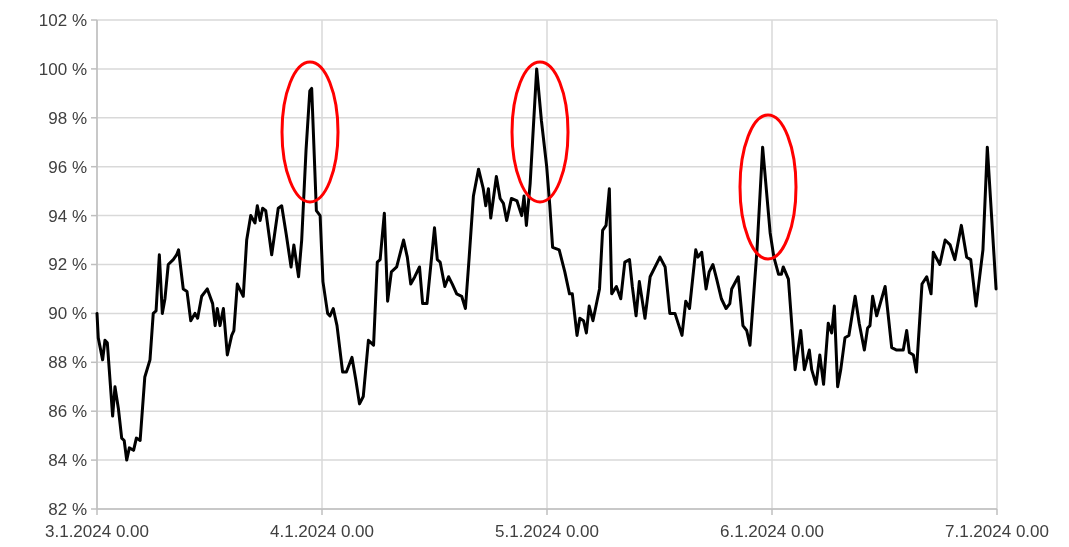  Describe the element at coordinates (62, 20) in the screenshot. I see `y-tick-label: 102 %` at that location.